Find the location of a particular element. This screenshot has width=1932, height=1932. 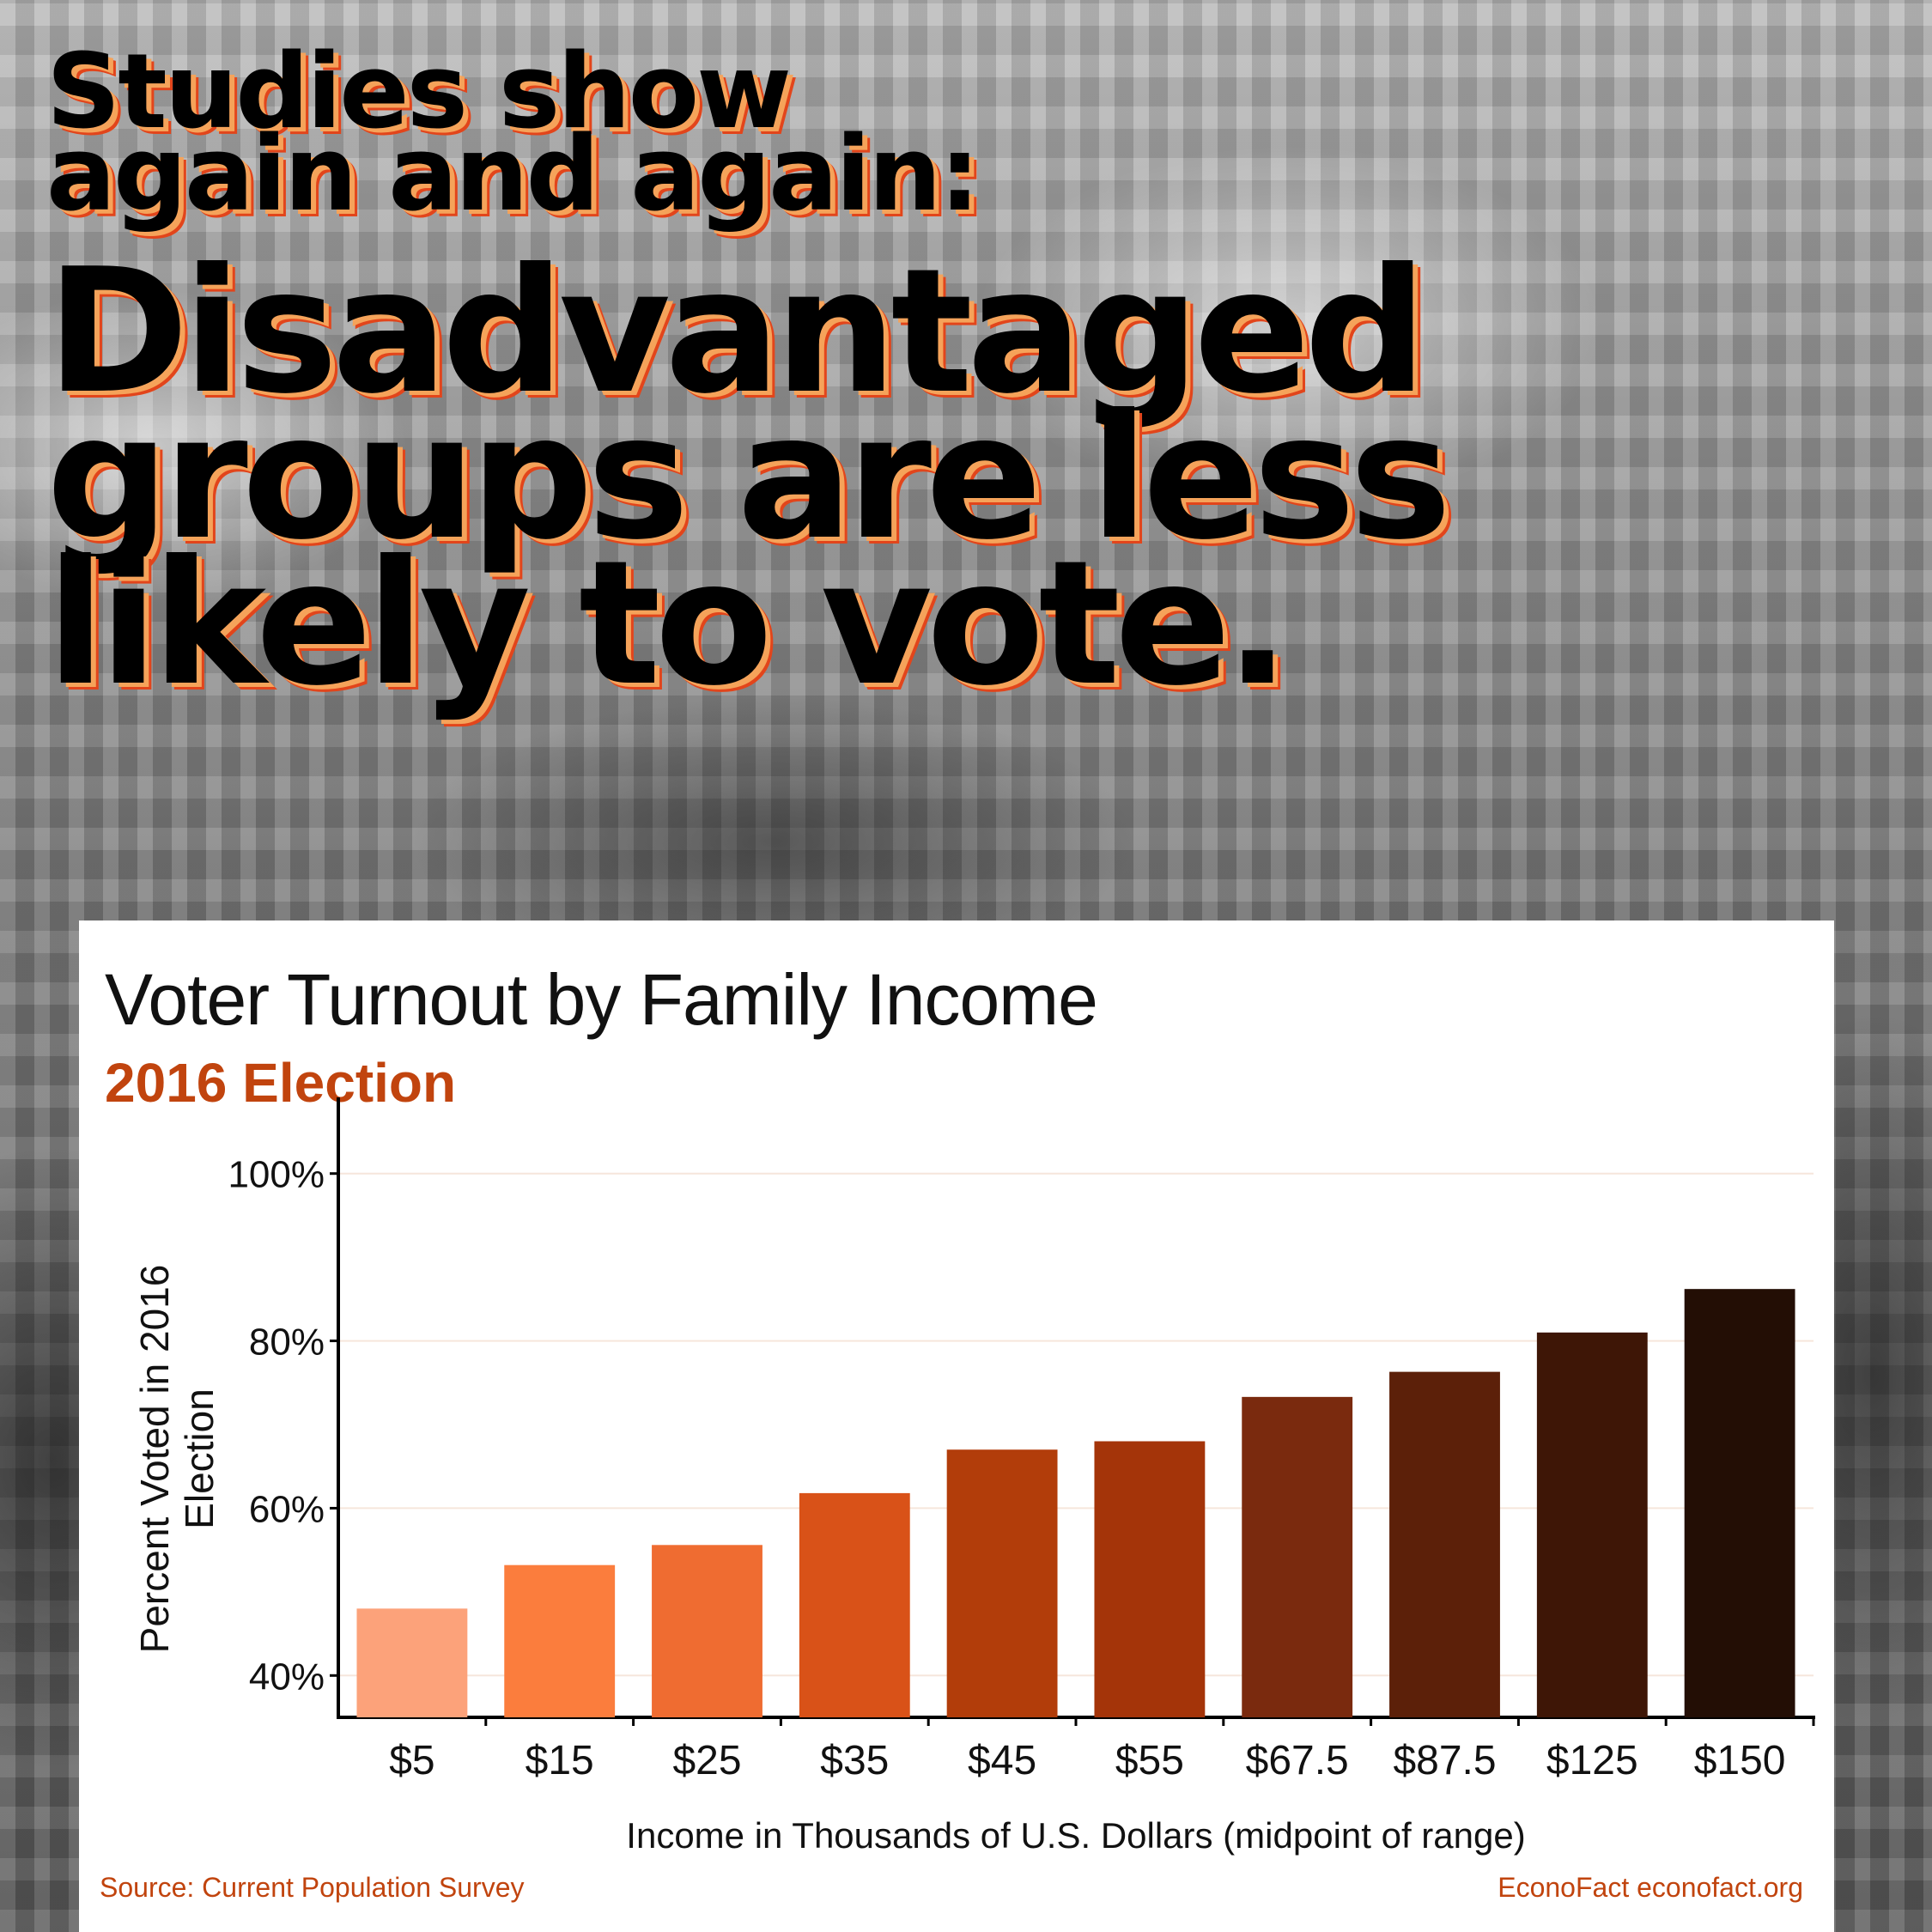

x-tick-label: $15 is located at coordinates (560, 1761).